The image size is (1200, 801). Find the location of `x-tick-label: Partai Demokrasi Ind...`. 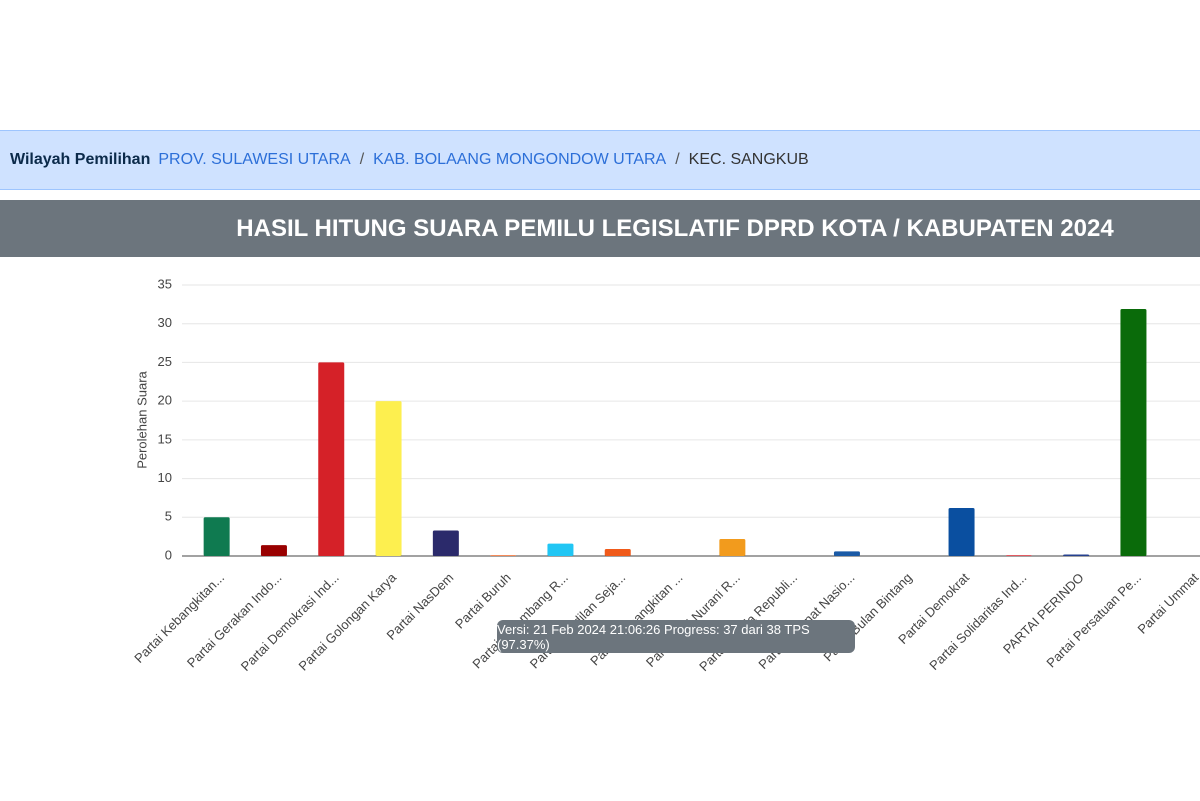

x-tick-label: Partai Demokrasi Ind... is located at coordinates (290, 622).